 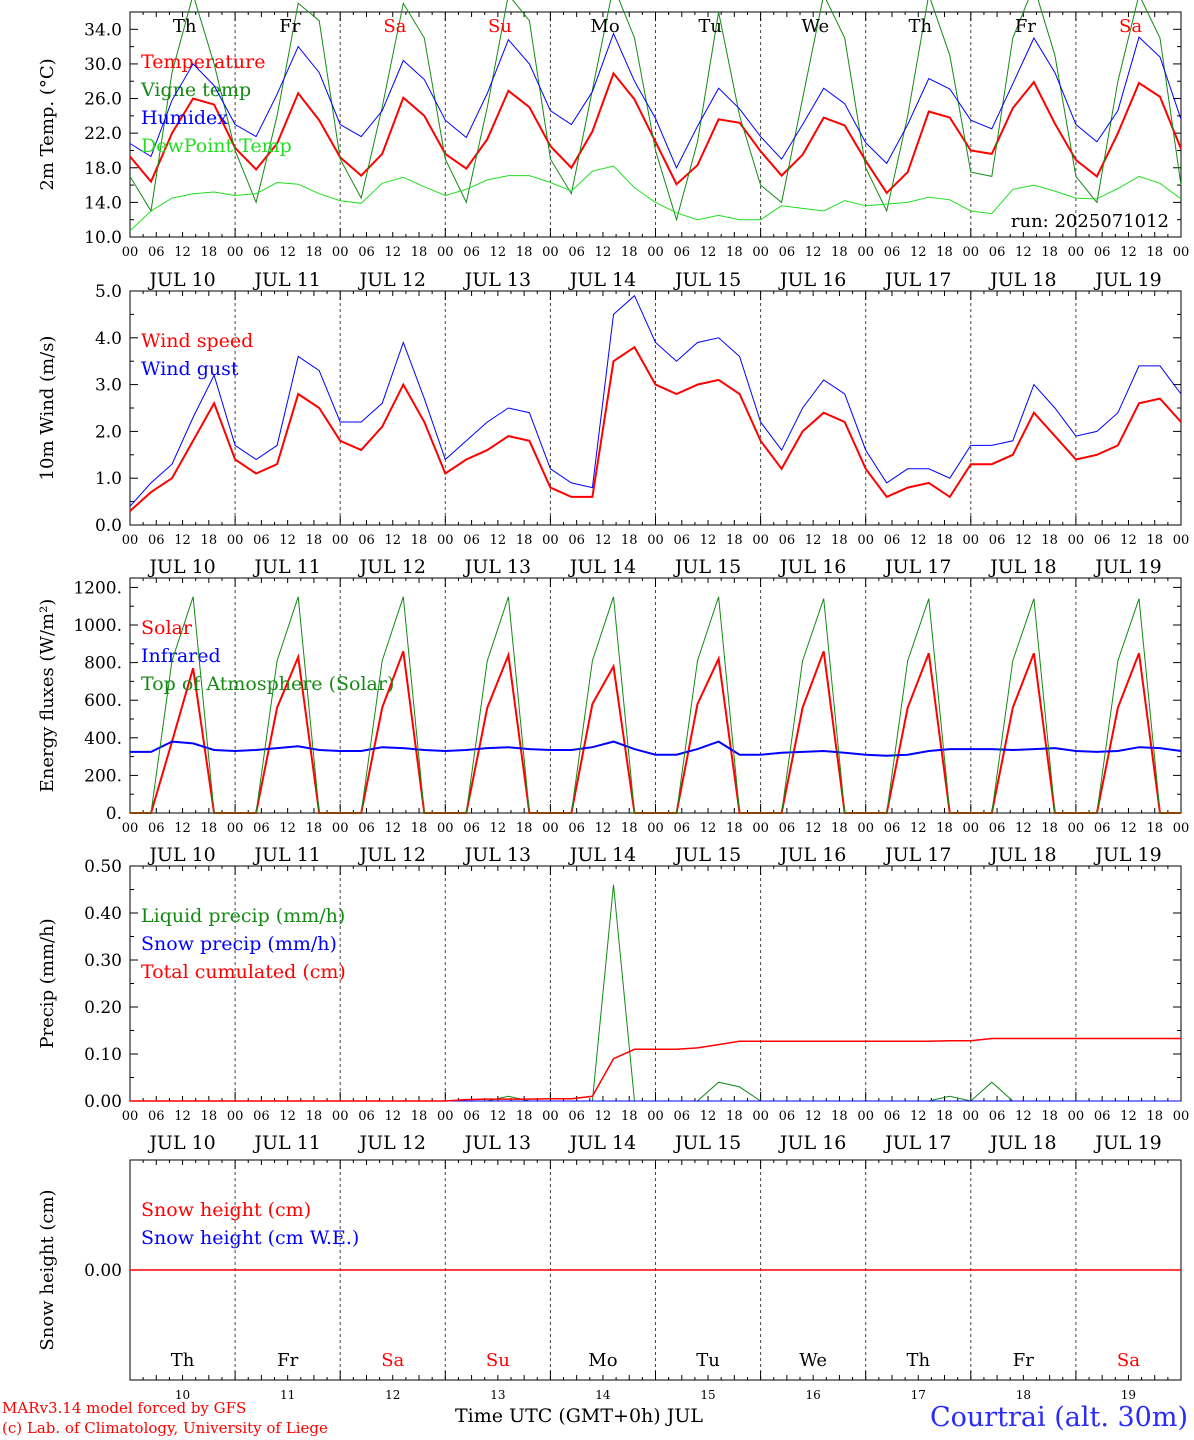 What do you see at coordinates (124, 1408) in the screenshot?
I see `credit-line-model: MARv3.14 model forced by GFS` at bounding box center [124, 1408].